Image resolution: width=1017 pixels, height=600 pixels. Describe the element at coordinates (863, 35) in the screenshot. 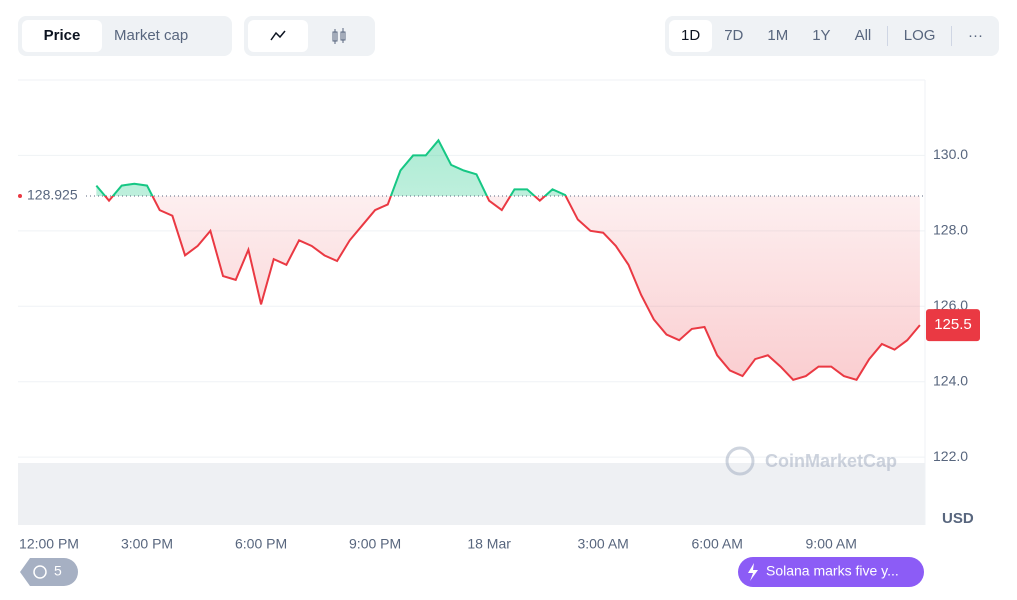

I see `range-button: All` at that location.